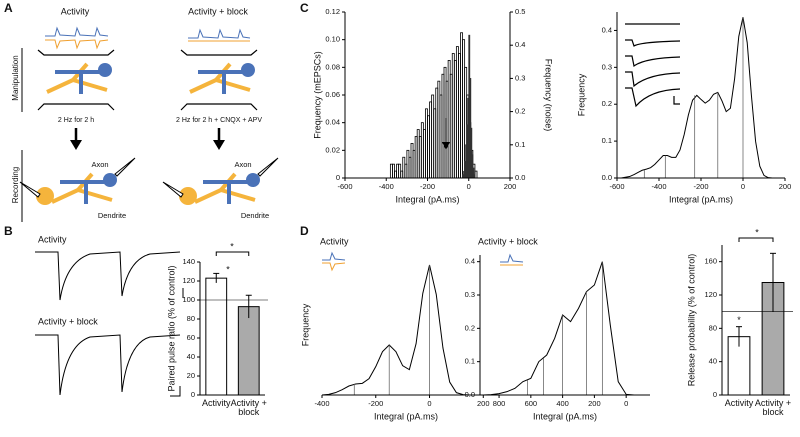 The height and width of the screenshot is (437, 800). What do you see at coordinates (219, 120) in the screenshot?
I see `protocol: 2 Hz for 2 h + CNQX + APV` at bounding box center [219, 120].